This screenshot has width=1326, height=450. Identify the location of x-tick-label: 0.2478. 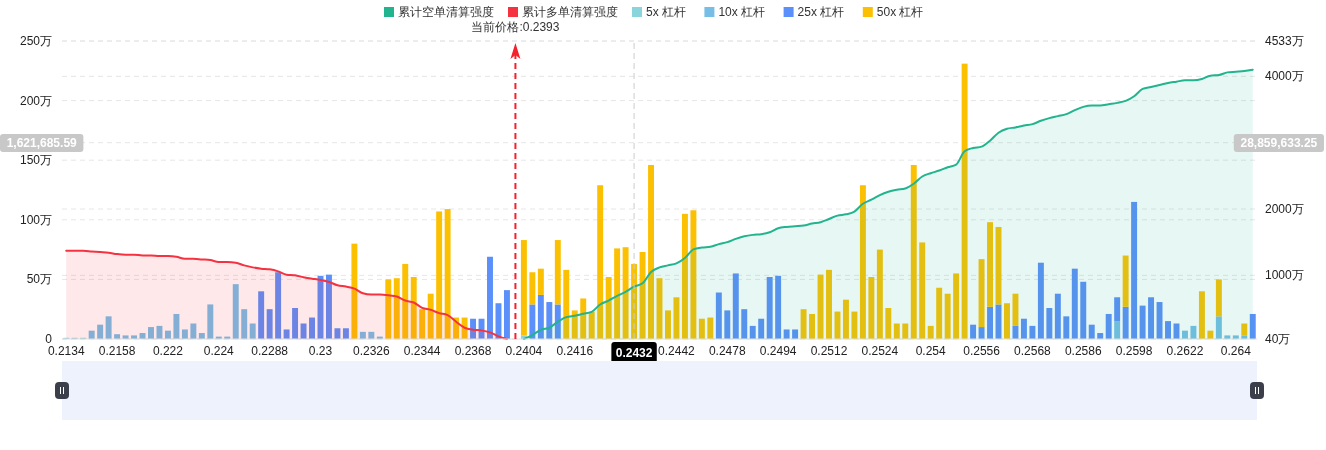
(727, 351).